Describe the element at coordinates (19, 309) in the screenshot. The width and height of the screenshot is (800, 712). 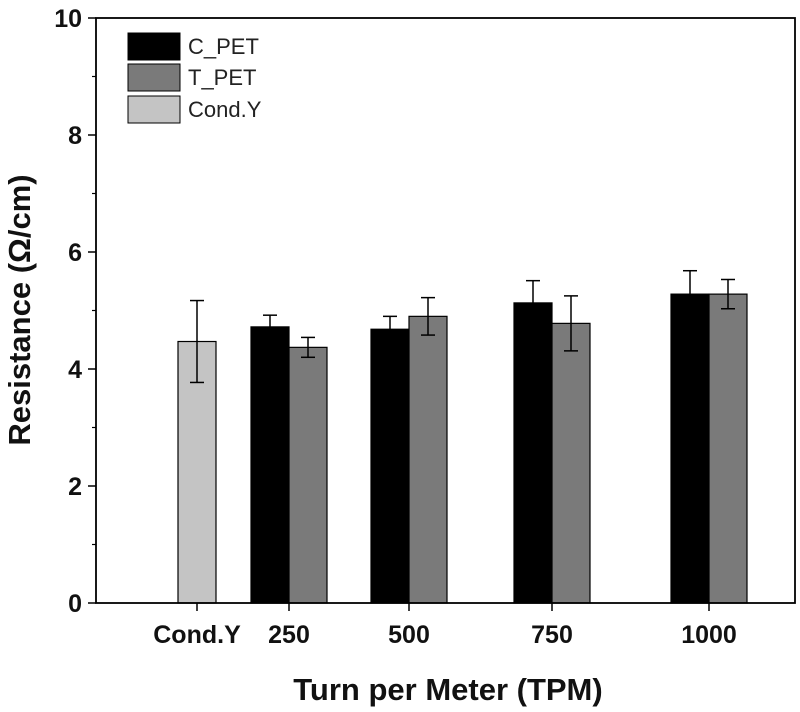
I see `y-axis-title: Resistance (Ω/cm)` at that location.